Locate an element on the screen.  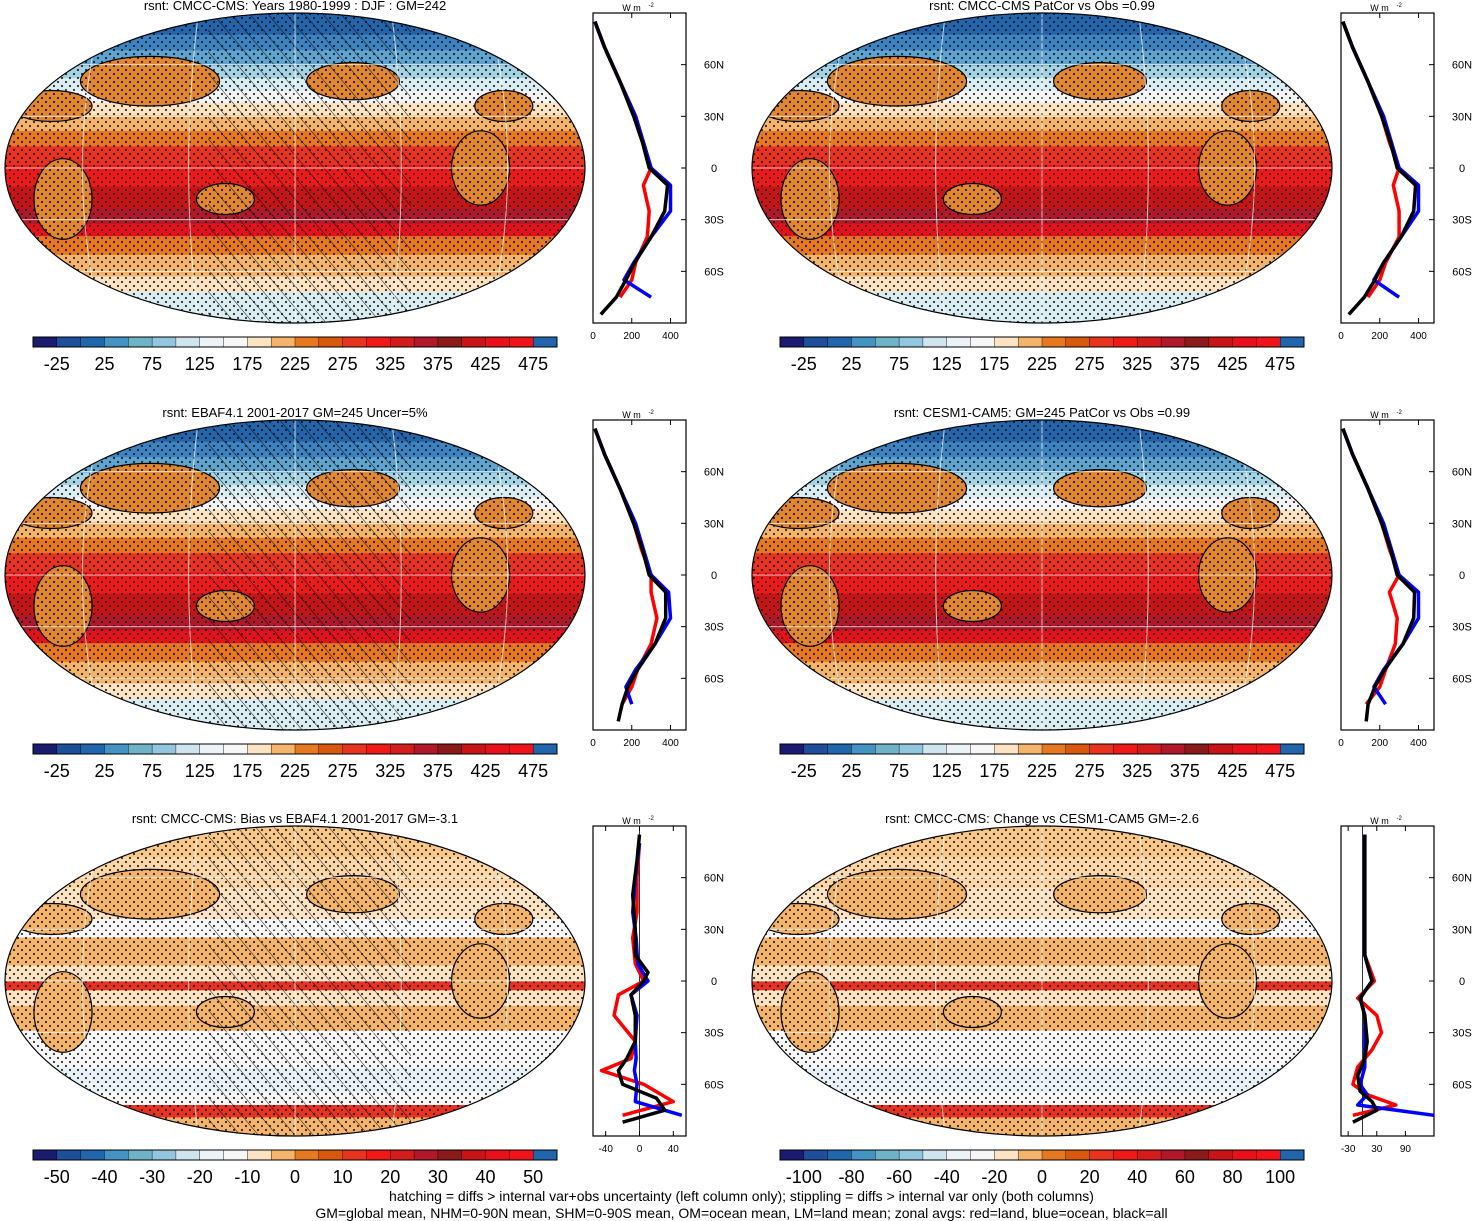
colorbar-tick-label: 325 is located at coordinates (390, 364).